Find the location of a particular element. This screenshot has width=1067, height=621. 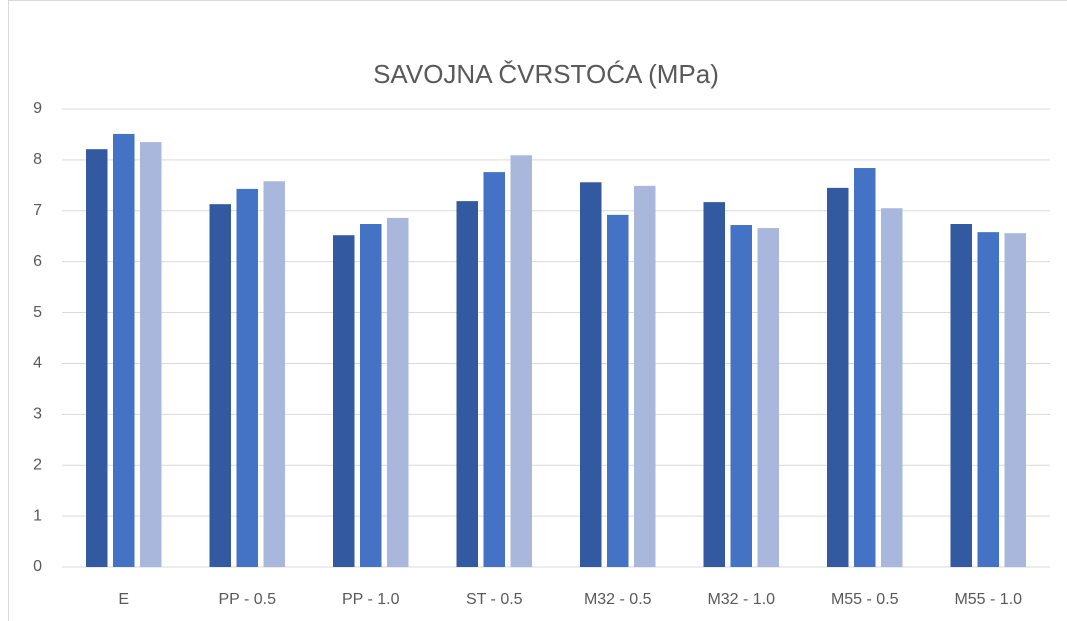

y-tick-label: 3 is located at coordinates (37, 414).